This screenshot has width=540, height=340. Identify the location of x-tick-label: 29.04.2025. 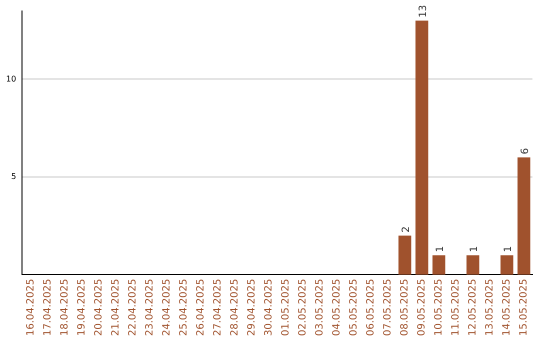
(252, 307).